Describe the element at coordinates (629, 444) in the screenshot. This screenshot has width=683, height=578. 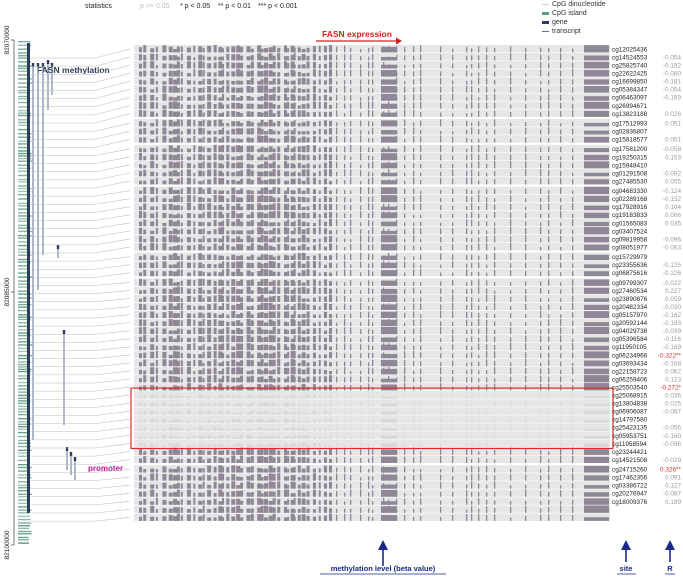
I see `site-label: cg11958594` at that location.